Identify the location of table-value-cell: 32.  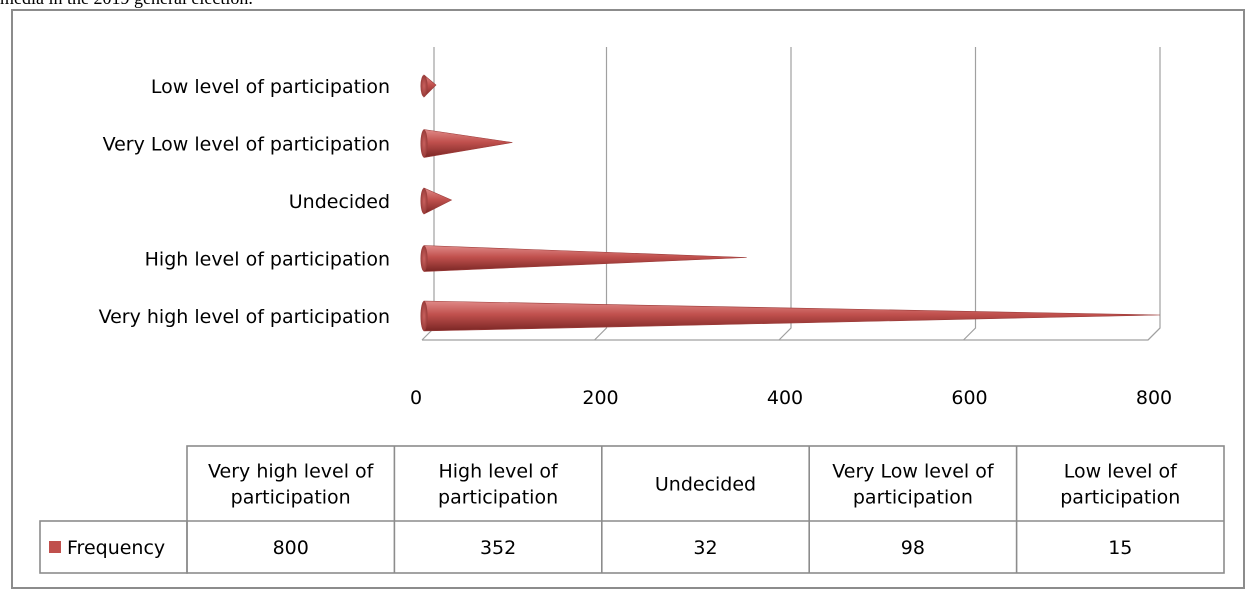
(705, 548).